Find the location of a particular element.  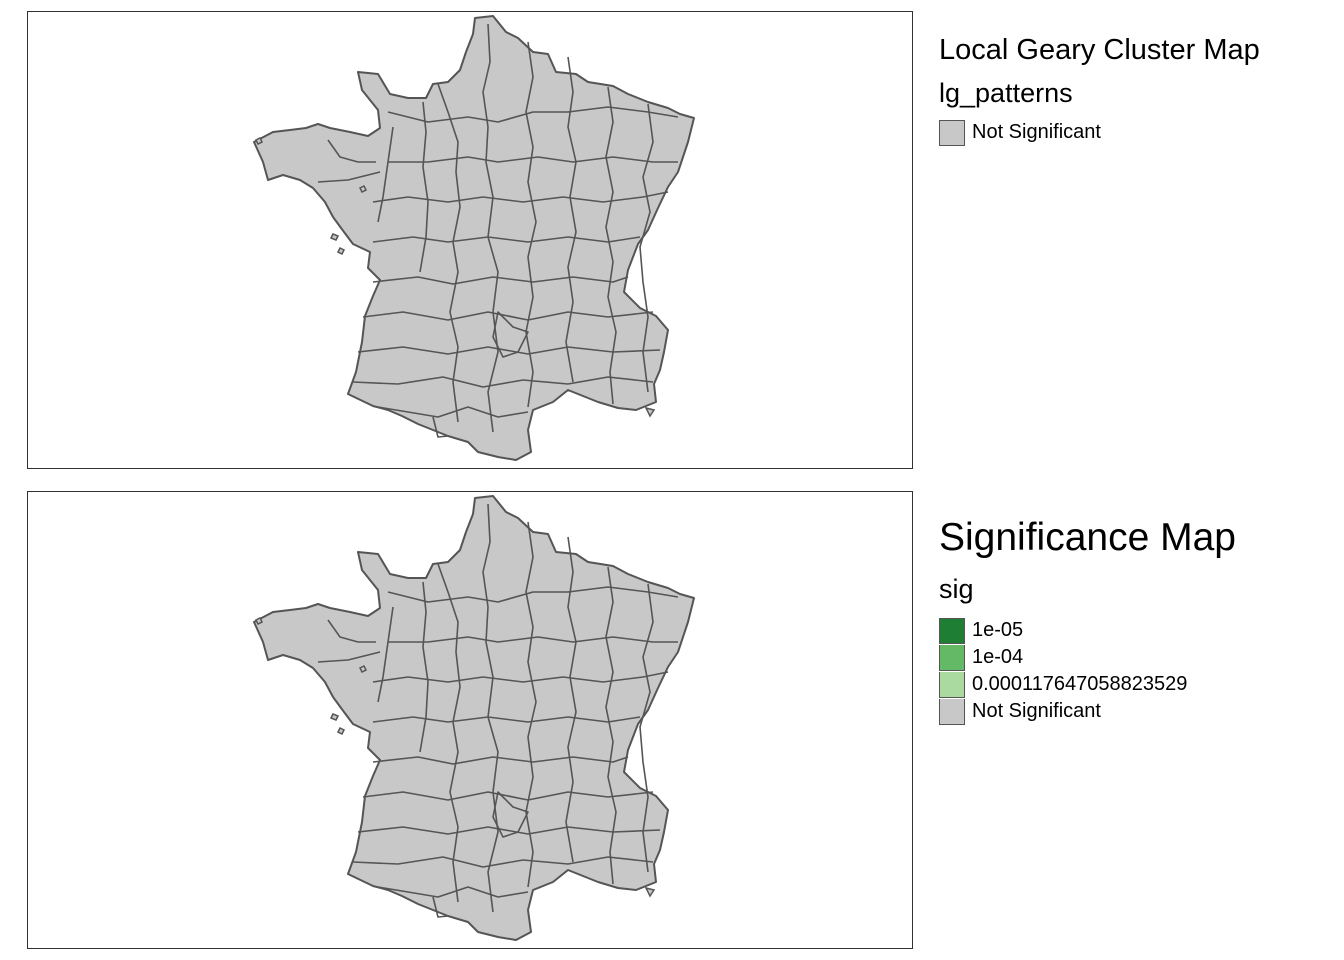

legend-title: Significance Map is located at coordinates (1087, 537).